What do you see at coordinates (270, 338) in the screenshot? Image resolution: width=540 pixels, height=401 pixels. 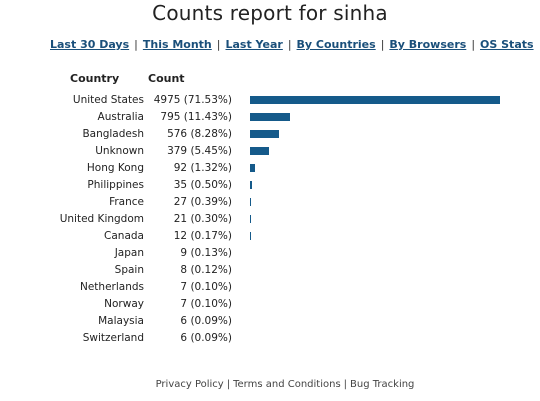 I see `table-row: Switzerland 6 (0.09%)` at bounding box center [270, 338].